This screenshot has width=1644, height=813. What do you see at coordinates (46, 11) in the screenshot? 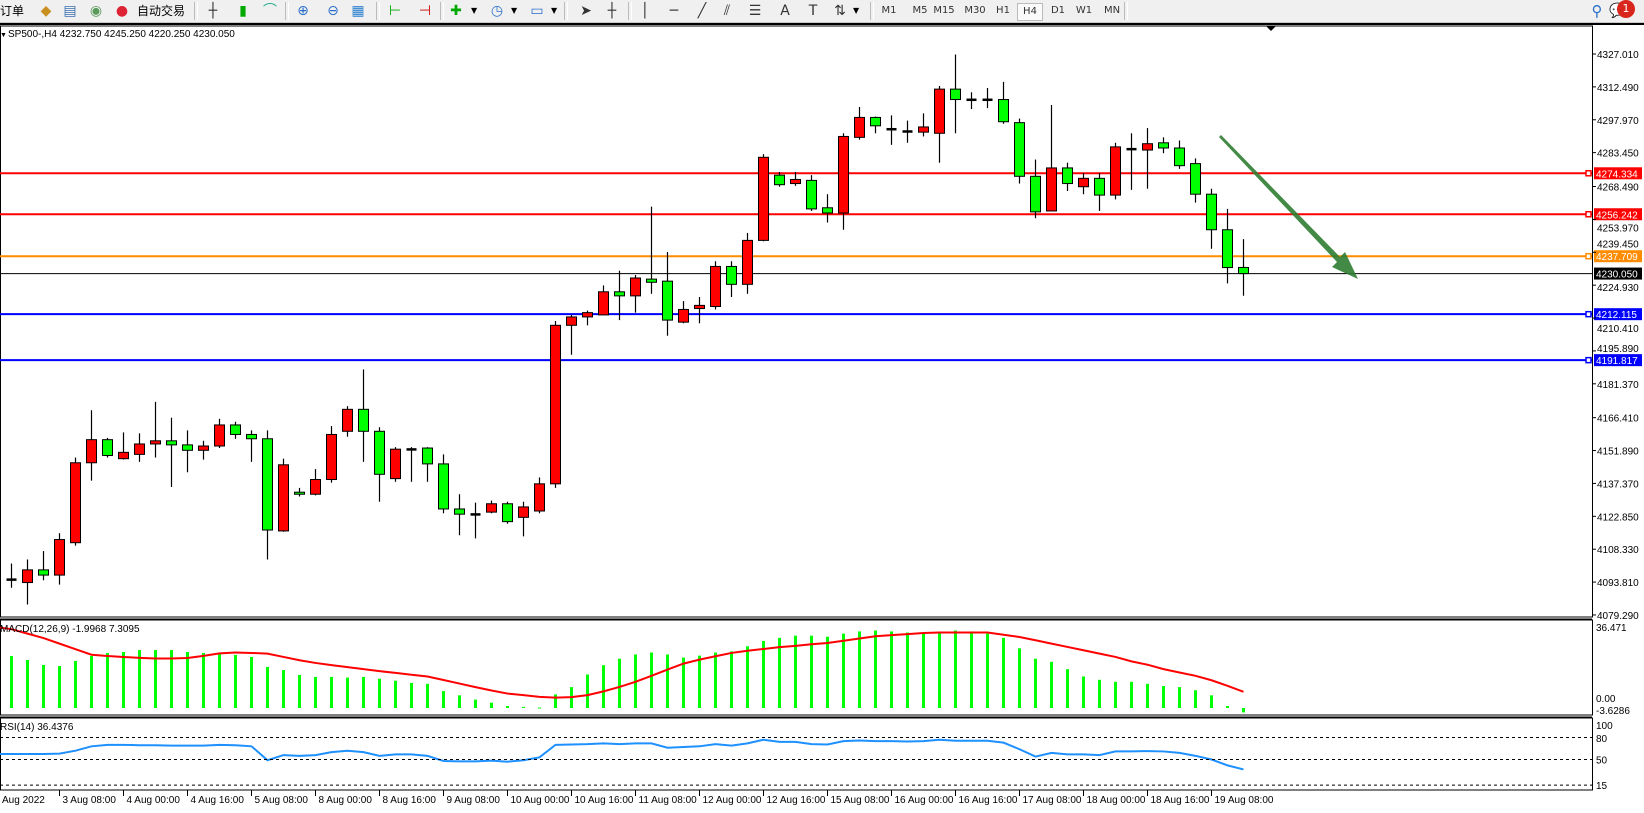
I see `book-icon: ◆` at bounding box center [46, 11].